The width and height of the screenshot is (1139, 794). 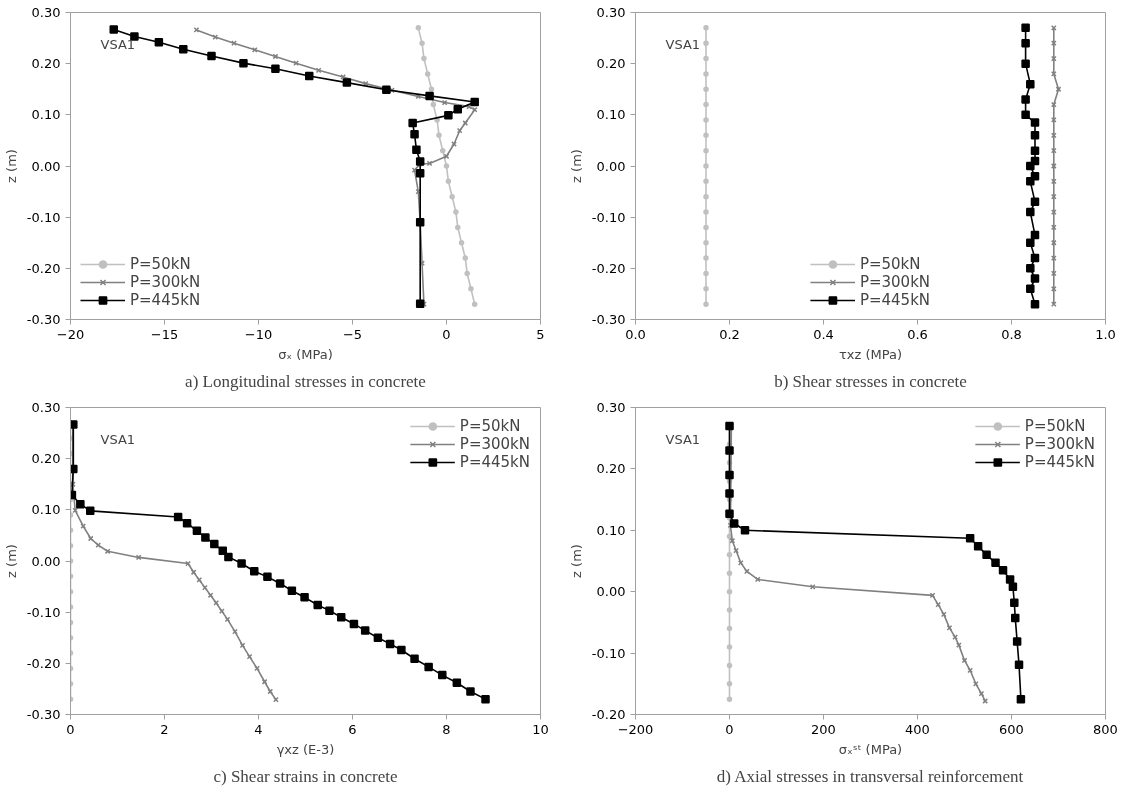 I want to click on x-tick-label: 5, so click(x=540, y=334).